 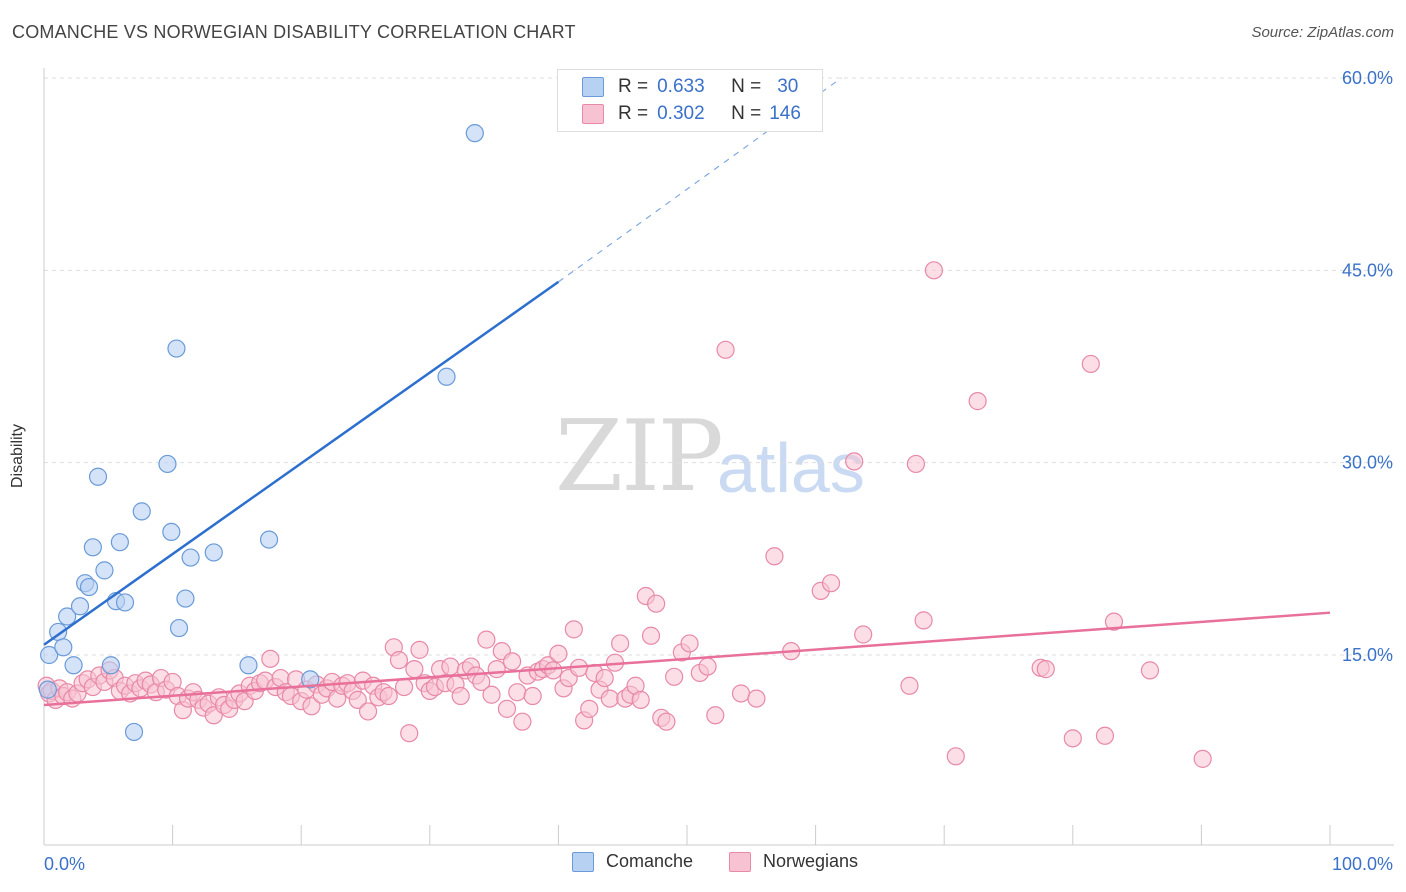 What do you see at coordinates (64, 864) in the screenshot?
I see `x-tick-label: 0.0%` at bounding box center [64, 864].